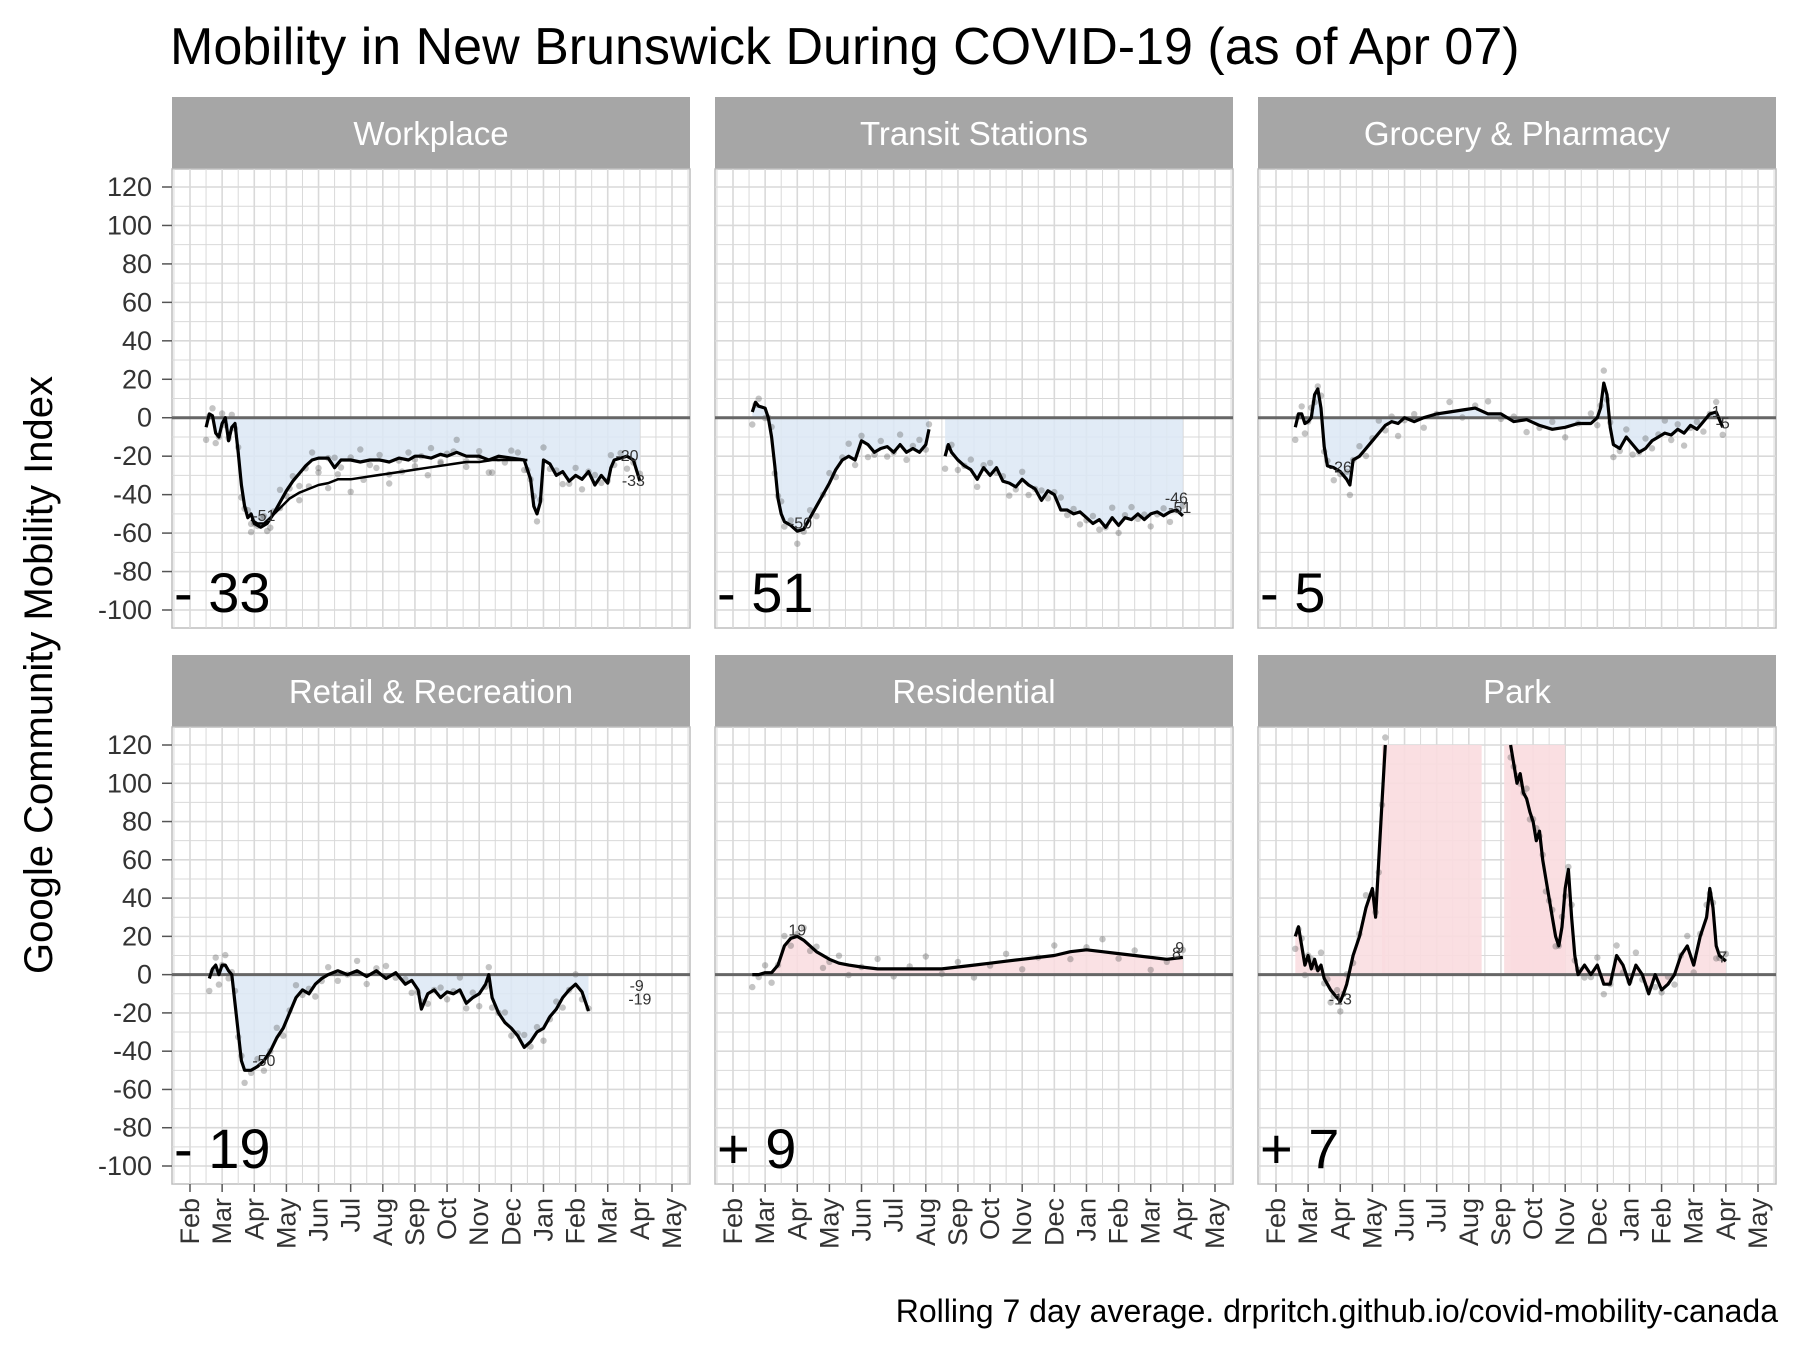  I want to click on x-tick-label: Aug, so click(926, 1222).